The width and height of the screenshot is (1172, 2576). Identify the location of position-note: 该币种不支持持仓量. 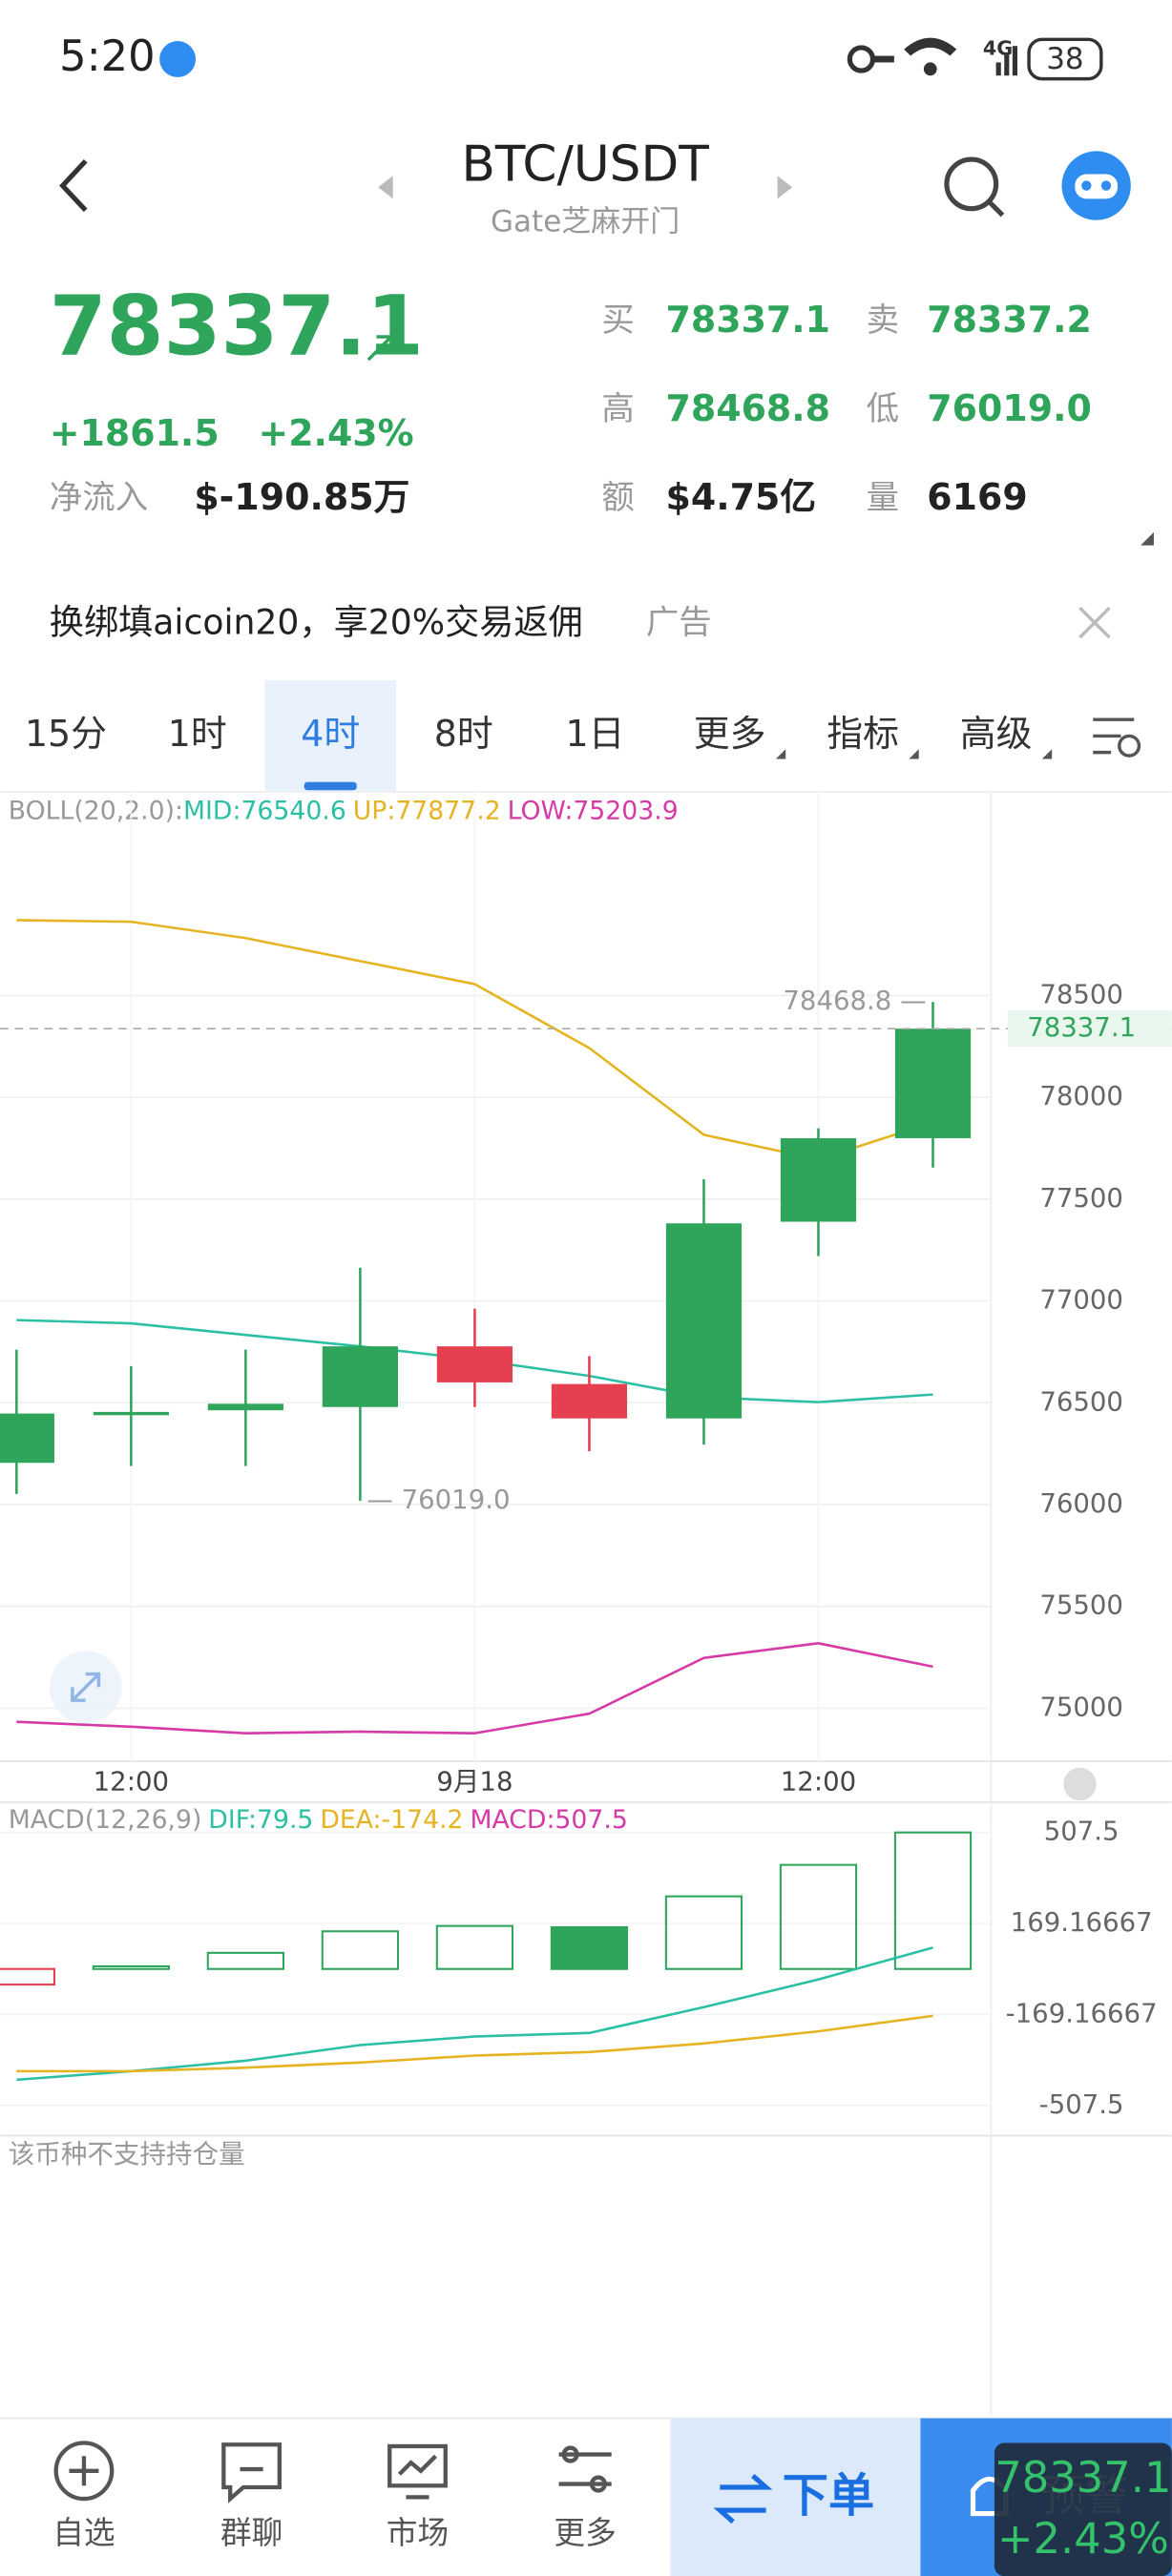
(127, 2154).